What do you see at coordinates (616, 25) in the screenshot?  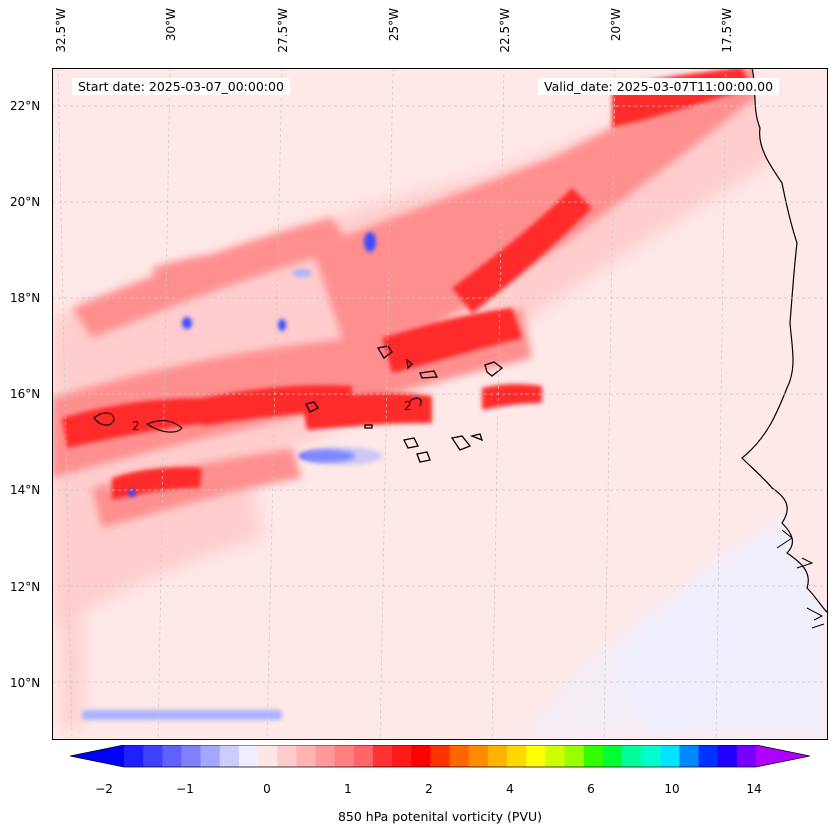 I see `lon-label-20w: 20°W` at bounding box center [616, 25].